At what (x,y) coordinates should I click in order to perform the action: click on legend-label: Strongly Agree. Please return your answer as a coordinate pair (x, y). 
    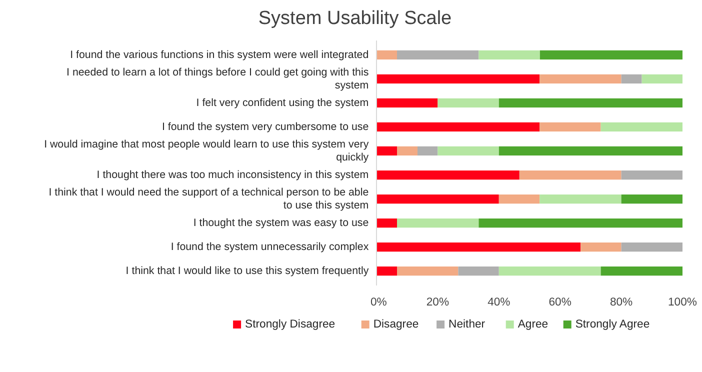
    Looking at the image, I should click on (612, 324).